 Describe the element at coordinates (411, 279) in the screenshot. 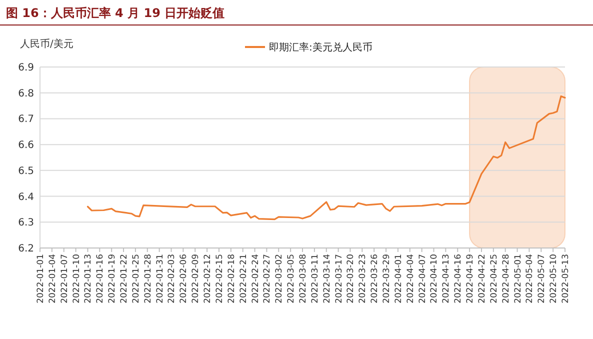

I see `x-tick-label: 2022-04-04` at that location.